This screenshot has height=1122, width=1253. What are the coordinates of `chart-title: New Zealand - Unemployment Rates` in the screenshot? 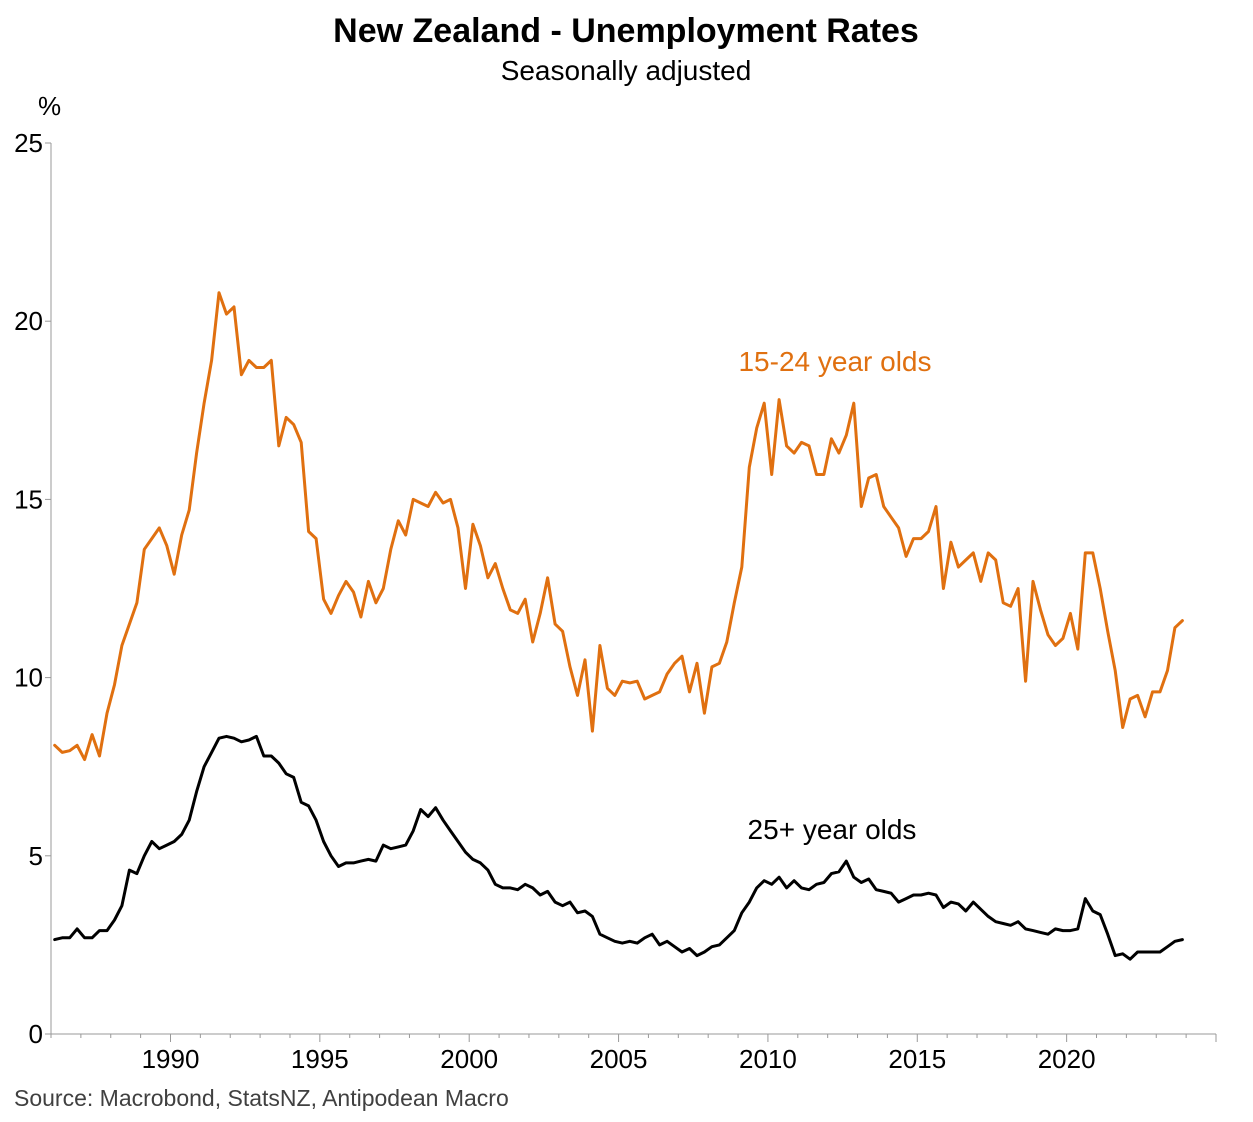 It's located at (626, 31).